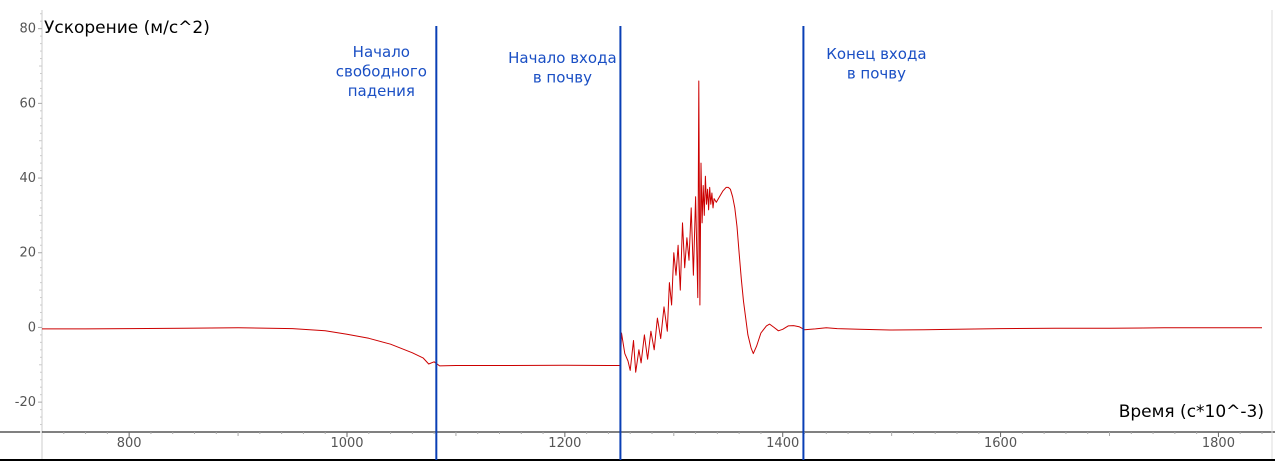 The height and width of the screenshot is (465, 1275). What do you see at coordinates (381, 52) in the screenshot?
I see `event-marker-label: Начало` at bounding box center [381, 52].